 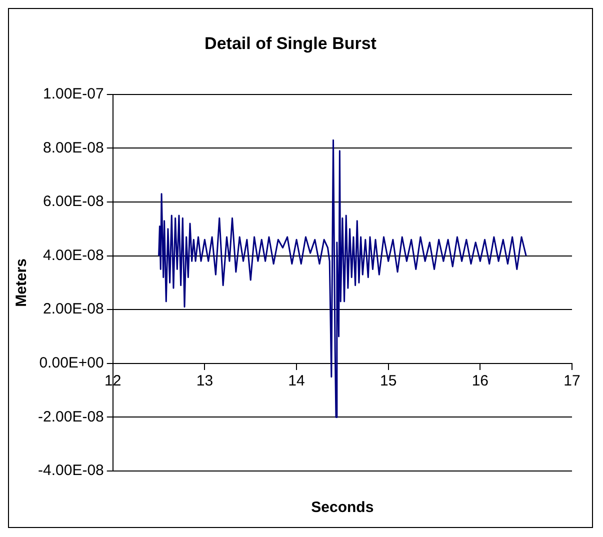 I want to click on y-tick-label: -2.00E-08, so click(x=71, y=417).